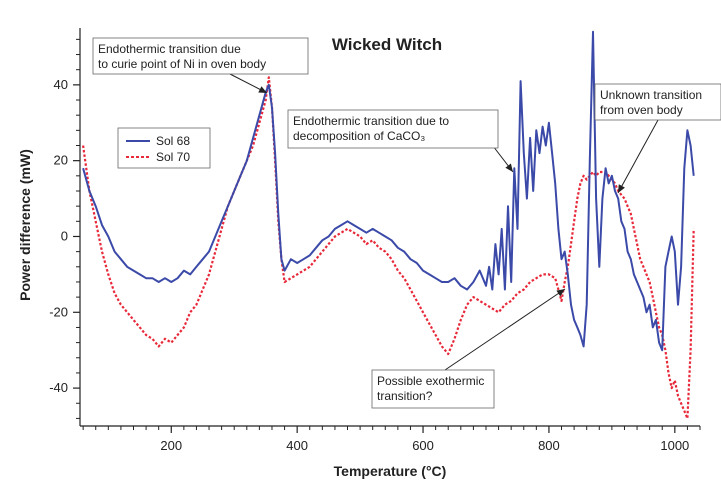  I want to click on annotation-text: from oven body, so click(641, 110).